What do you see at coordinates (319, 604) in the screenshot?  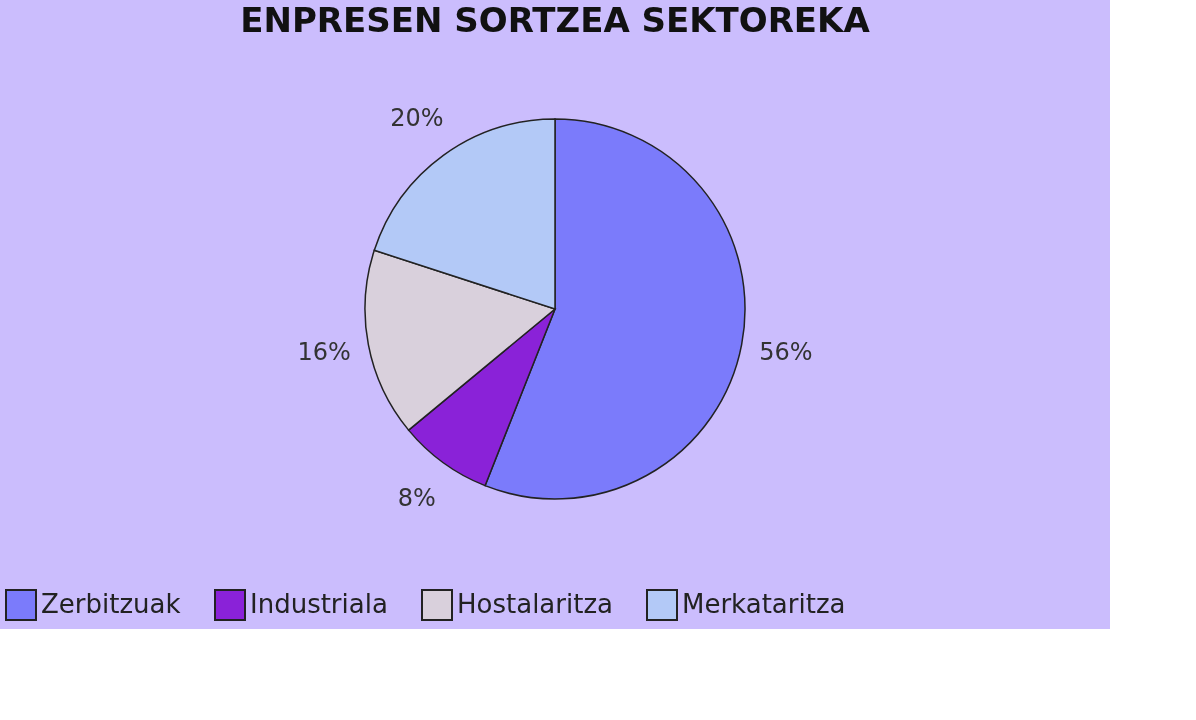 I see `legend-label: Industriala` at bounding box center [319, 604].